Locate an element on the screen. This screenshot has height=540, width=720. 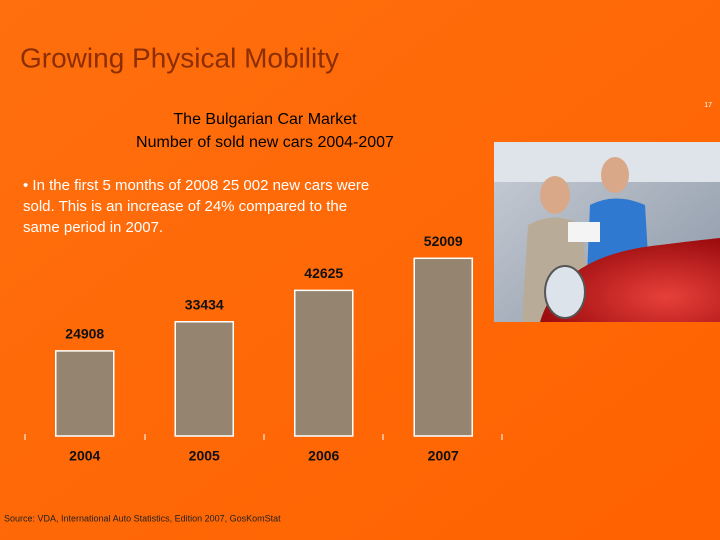
x-tick-label: 2004 is located at coordinates (84, 456).